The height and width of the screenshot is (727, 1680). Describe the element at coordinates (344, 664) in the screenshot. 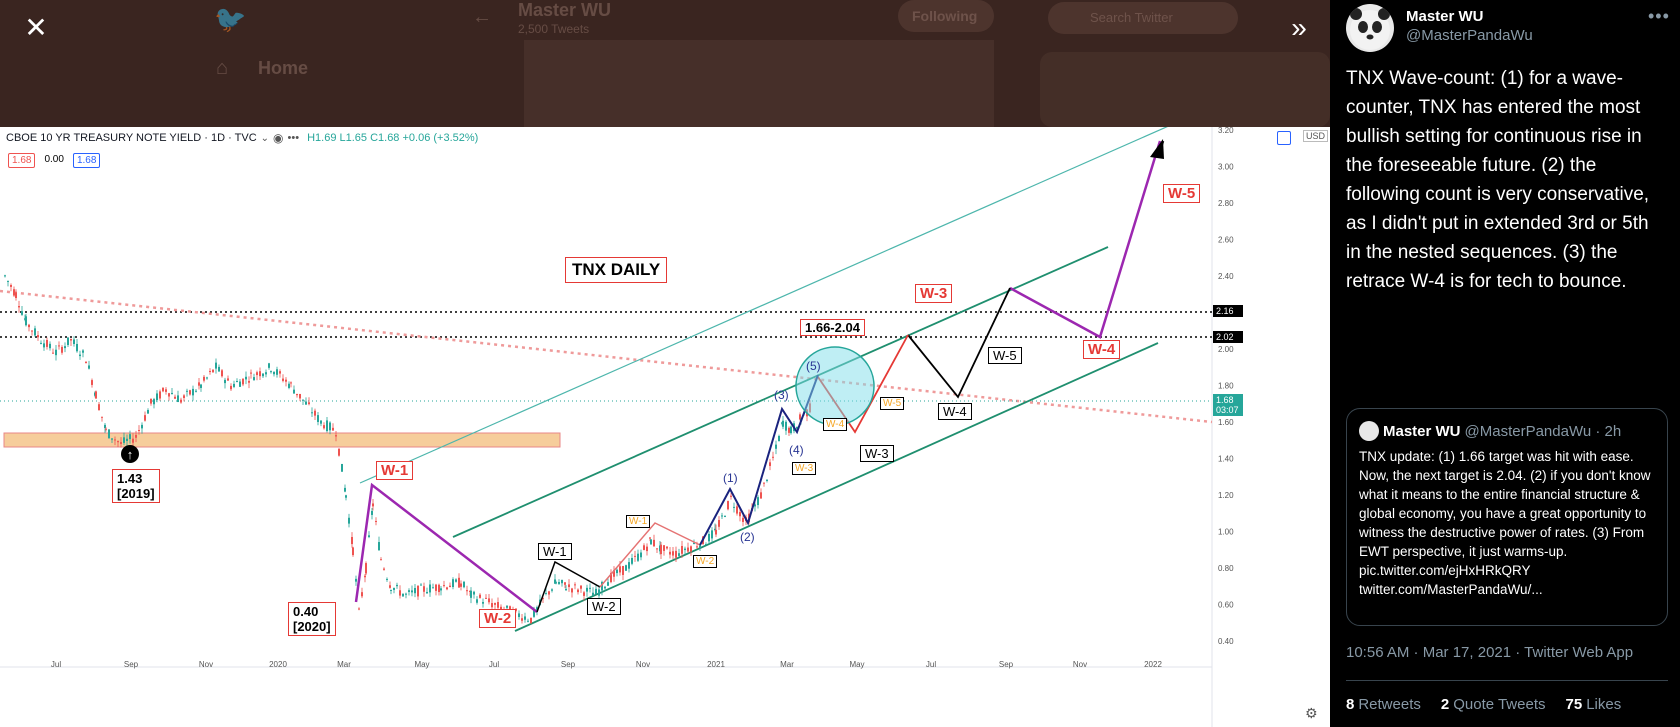

I see `x-tick-label: Mar` at that location.